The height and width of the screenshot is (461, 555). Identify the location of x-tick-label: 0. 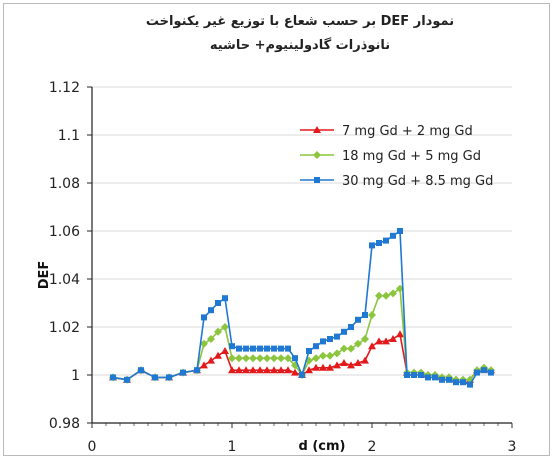
(92, 447).